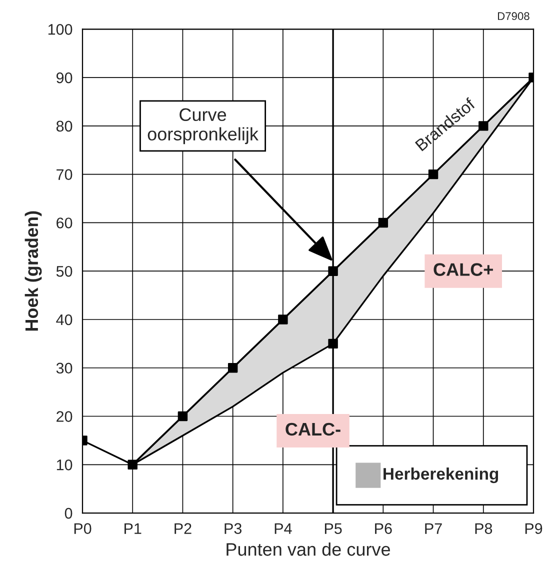 The height and width of the screenshot is (583, 550). I want to click on y-tick-label: 80, so click(64, 126).